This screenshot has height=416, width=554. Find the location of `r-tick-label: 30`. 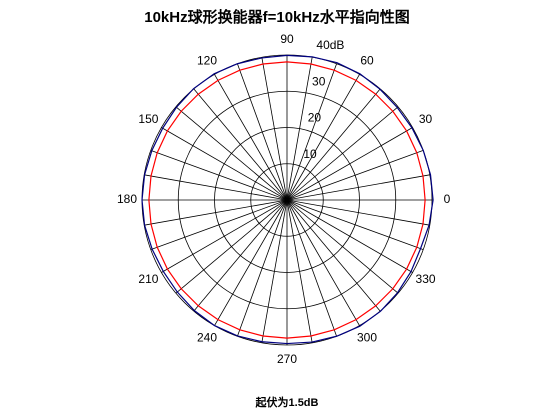

r-tick-label: 30 is located at coordinates (319, 81).